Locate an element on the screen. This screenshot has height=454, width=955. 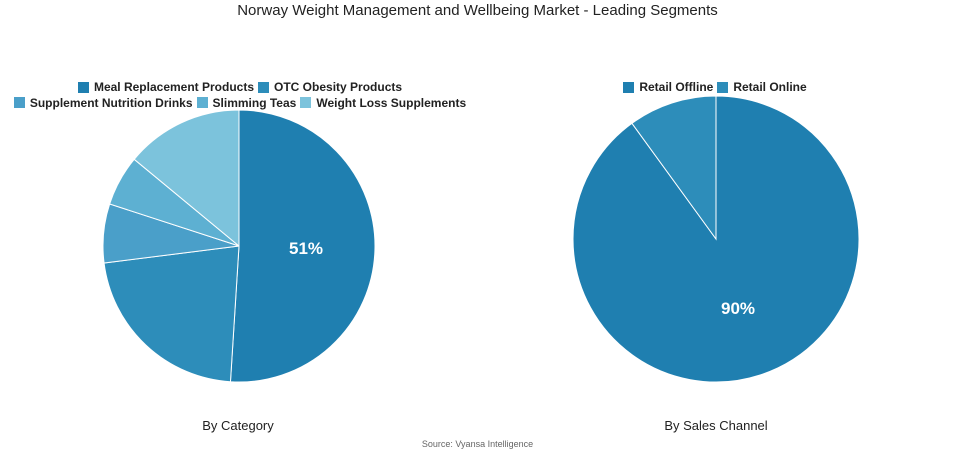
data-label: 90% is located at coordinates (738, 308).